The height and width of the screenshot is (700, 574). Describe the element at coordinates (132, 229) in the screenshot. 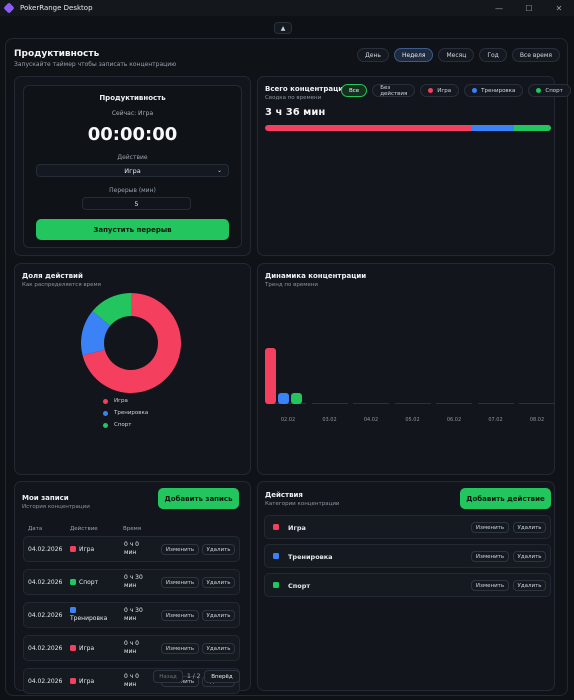

I see `start-break-button: Запустить перерыв` at that location.